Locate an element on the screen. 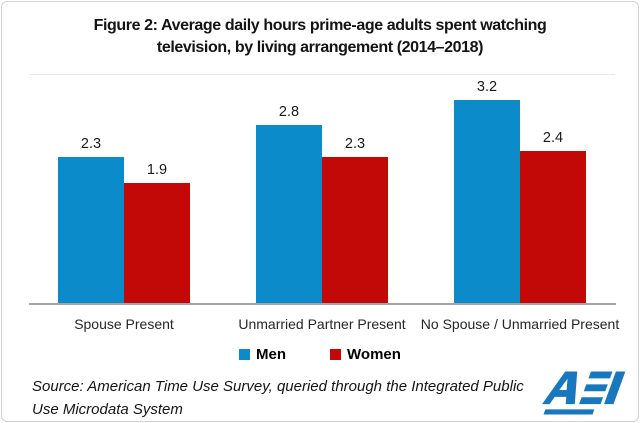 The height and width of the screenshot is (423, 640). legend-label-women: Women is located at coordinates (374, 354).